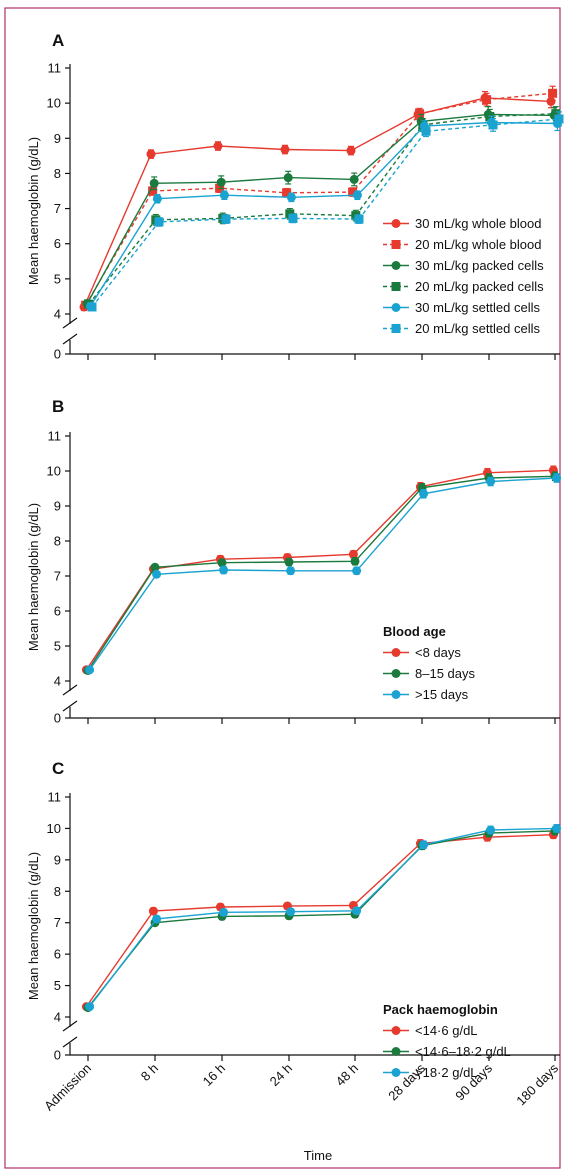 This screenshot has width=565, height=1172. What do you see at coordinates (58, 406) in the screenshot?
I see `panel-letter: B` at bounding box center [58, 406].